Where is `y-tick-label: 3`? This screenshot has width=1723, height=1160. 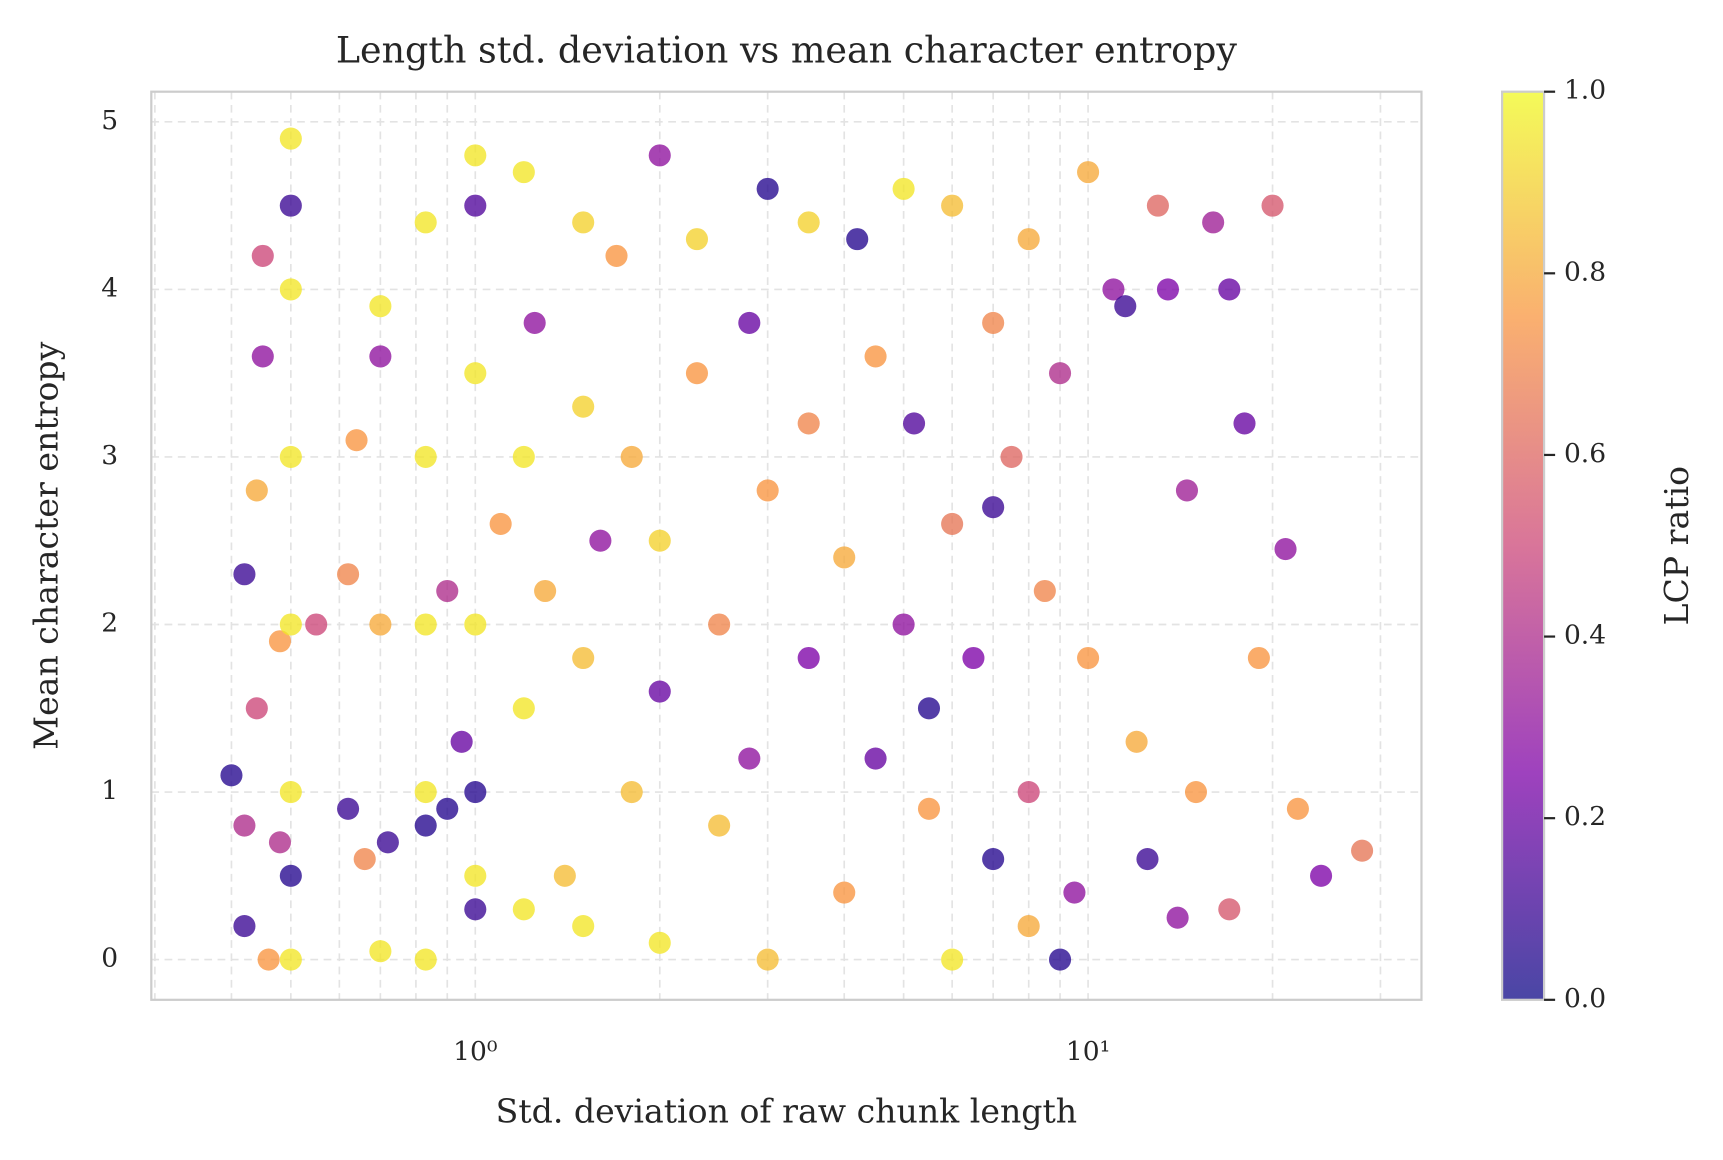
y-tick-label: 3 is located at coordinates (109, 455).